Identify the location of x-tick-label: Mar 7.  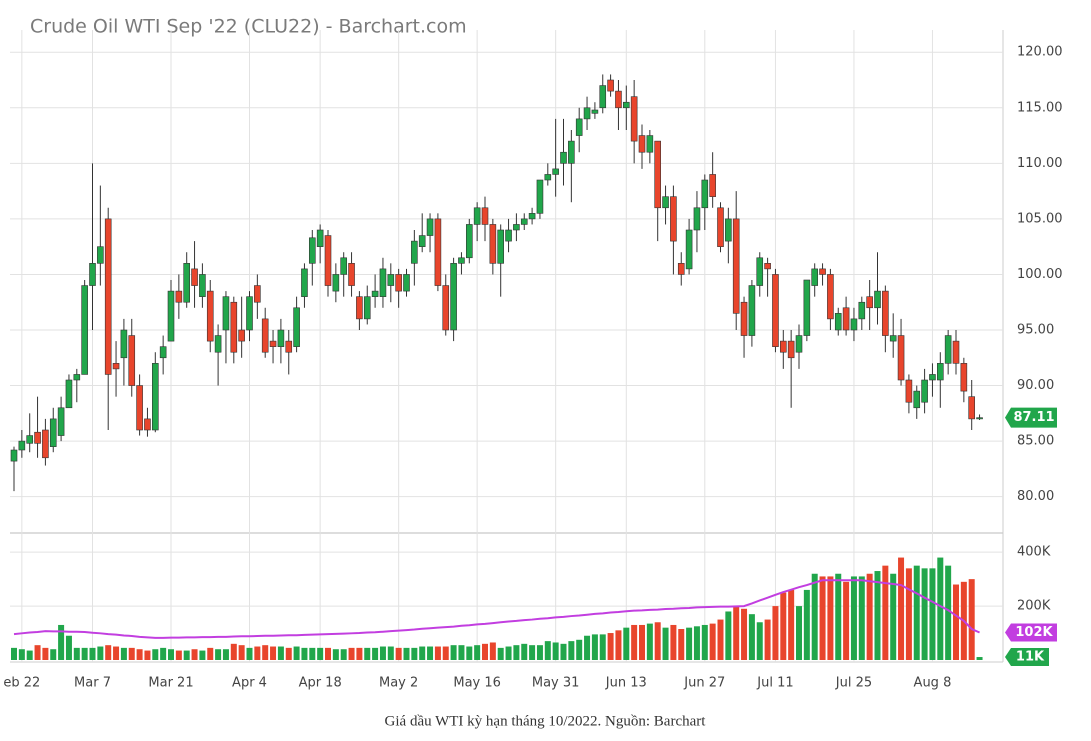
(92, 683).